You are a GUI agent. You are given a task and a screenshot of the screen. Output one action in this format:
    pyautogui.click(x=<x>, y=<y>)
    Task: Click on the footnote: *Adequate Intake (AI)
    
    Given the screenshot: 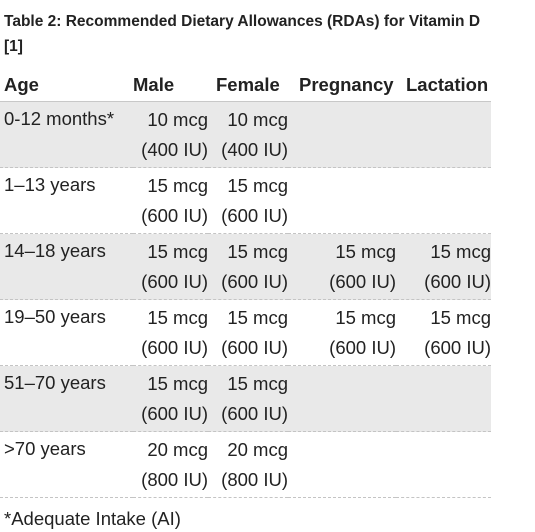 What is the action you would take?
    pyautogui.click(x=92, y=518)
    